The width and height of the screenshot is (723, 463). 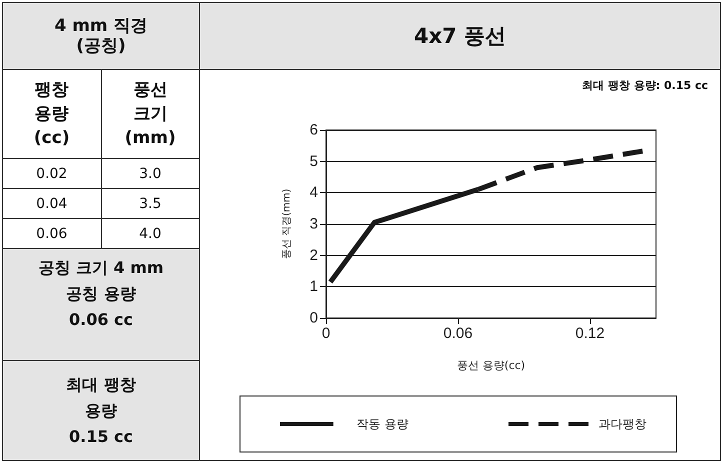 I want to click on legend-label: 작동 용량, so click(x=382, y=424).